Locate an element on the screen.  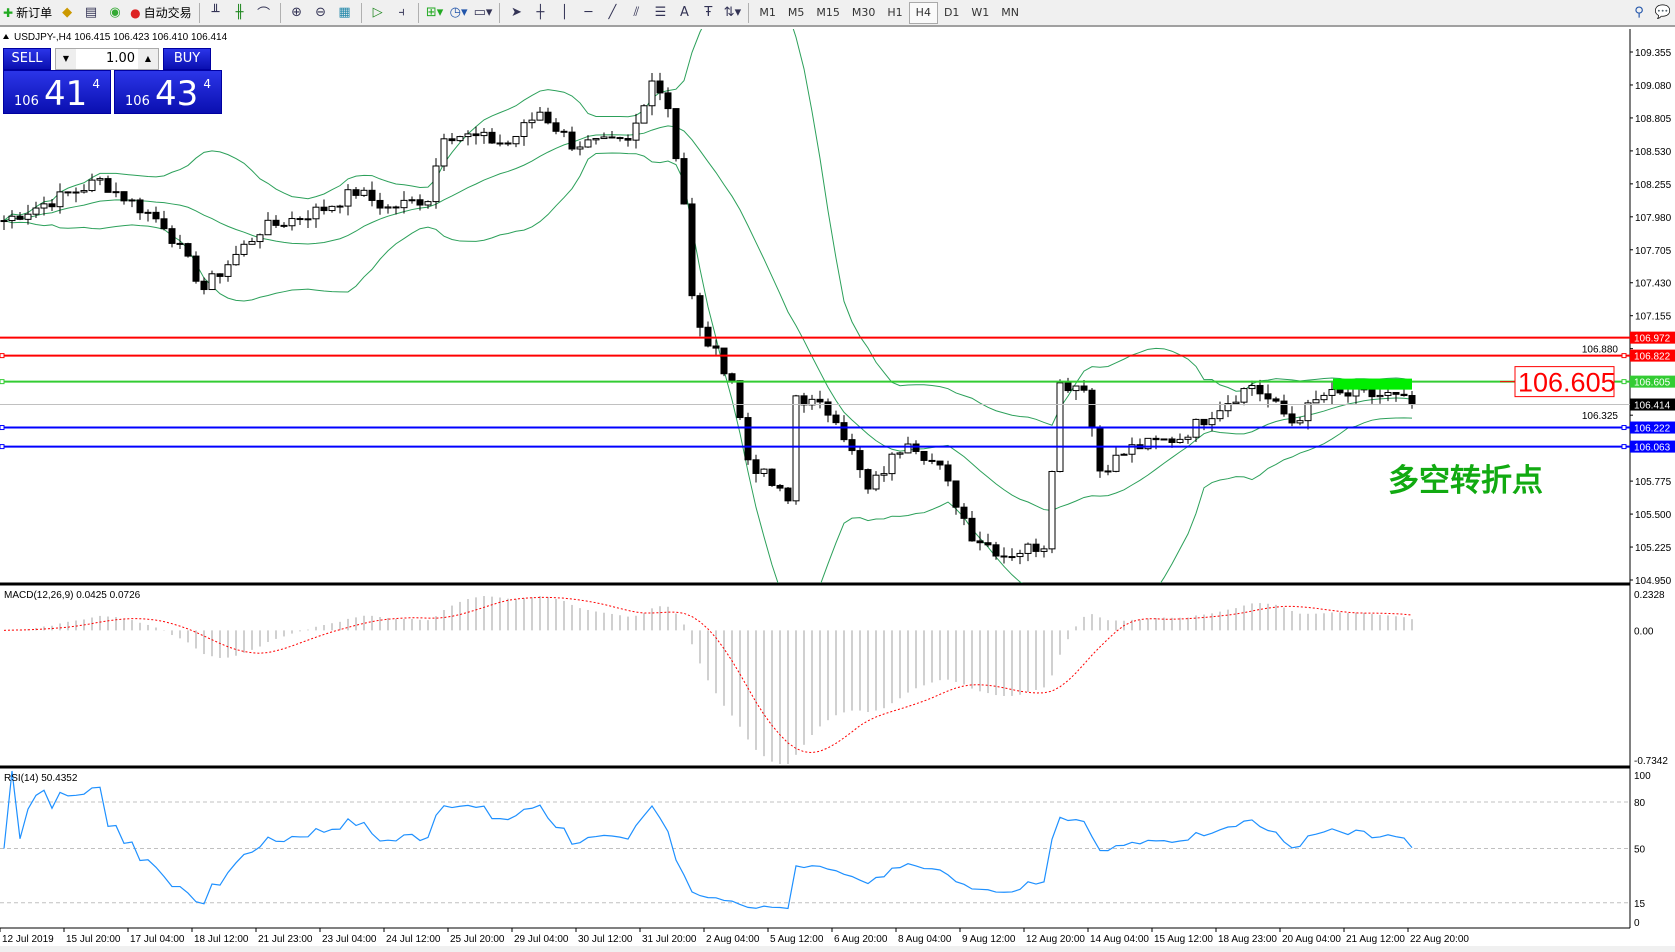
lot-size-stepper: ▼ 1.00 ▲ is located at coordinates (107, 59).